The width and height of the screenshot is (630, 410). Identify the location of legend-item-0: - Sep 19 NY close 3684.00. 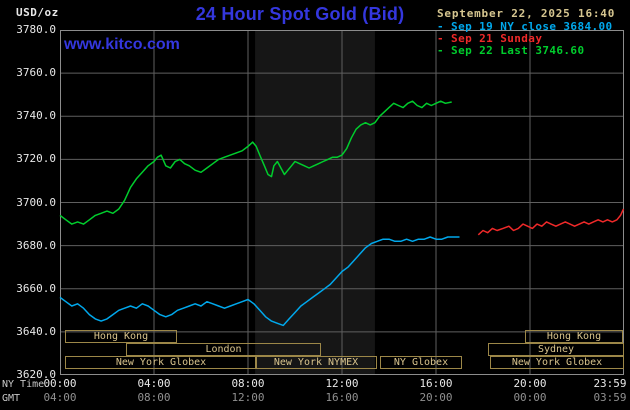
(525, 26).